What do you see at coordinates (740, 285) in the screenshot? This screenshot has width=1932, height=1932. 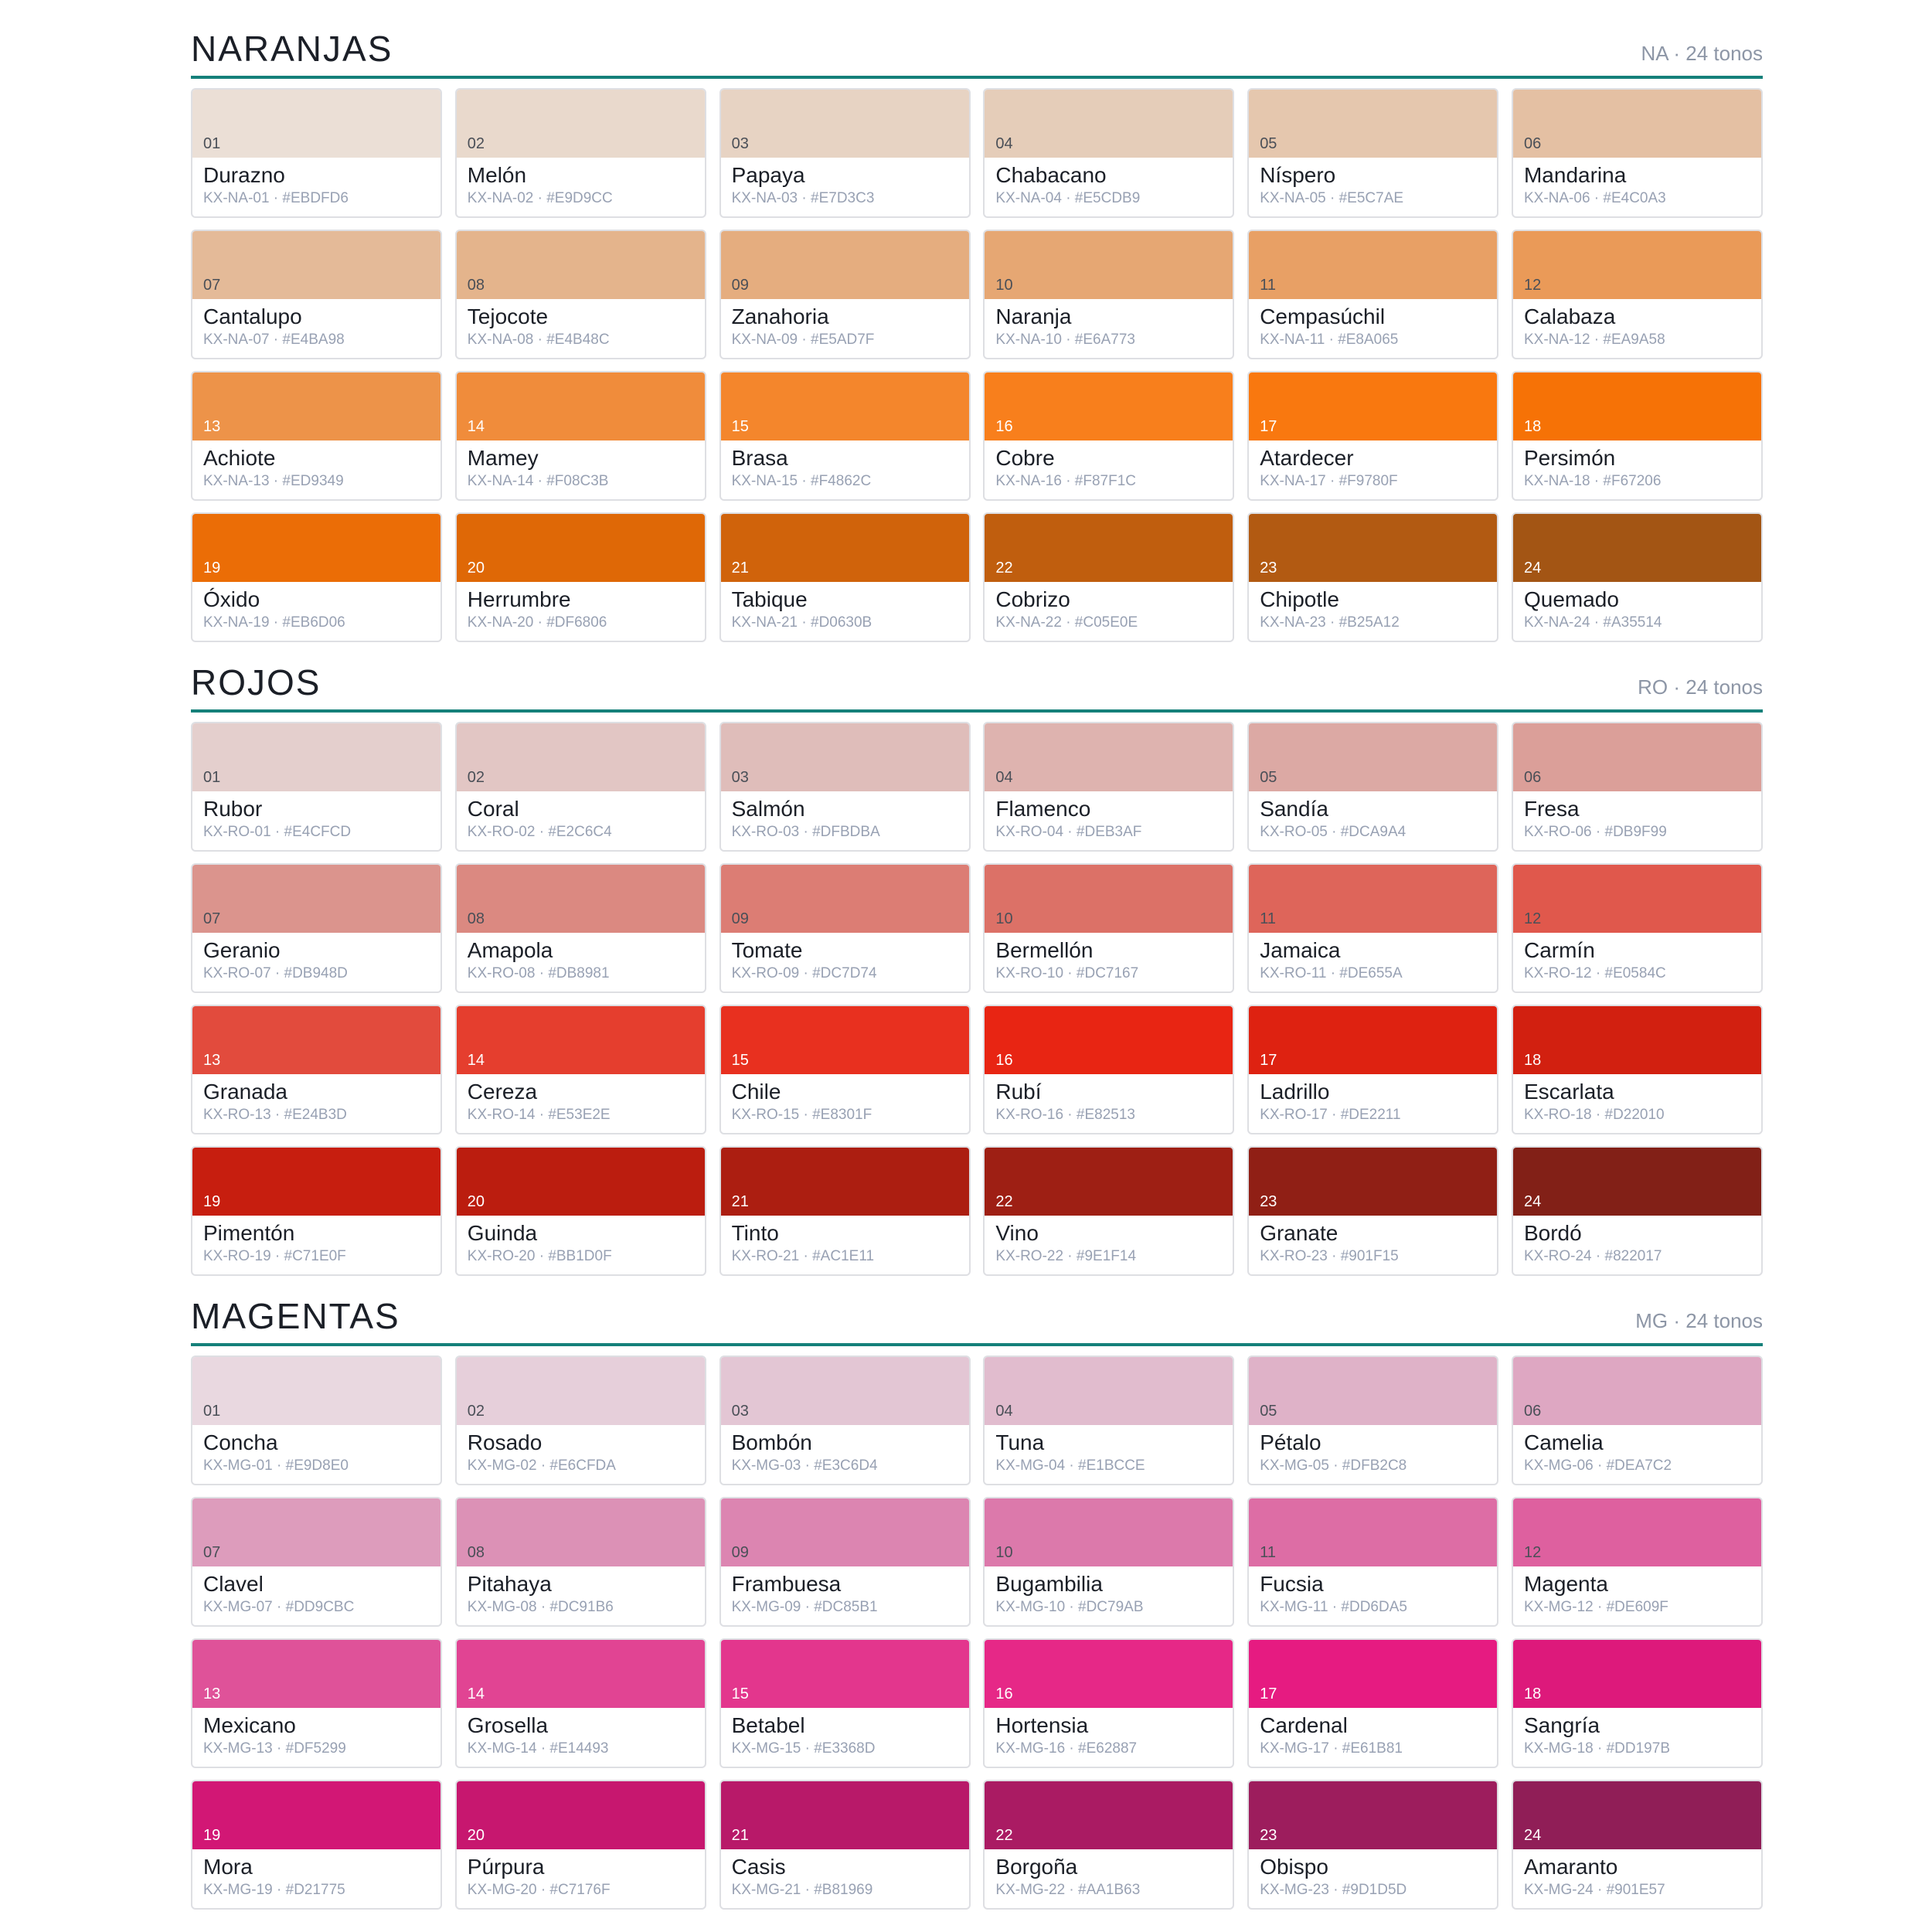 I see `swatch-number: 09` at bounding box center [740, 285].